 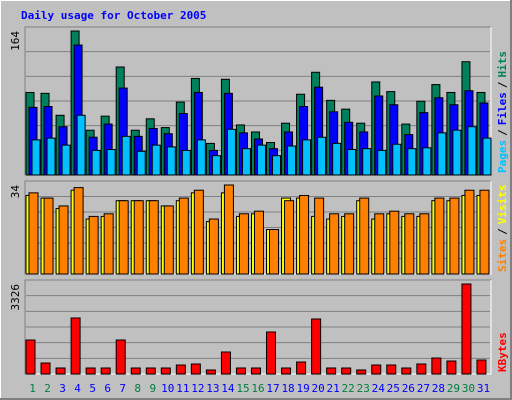 I want to click on x-tick-label: 12, so click(x=197, y=388).